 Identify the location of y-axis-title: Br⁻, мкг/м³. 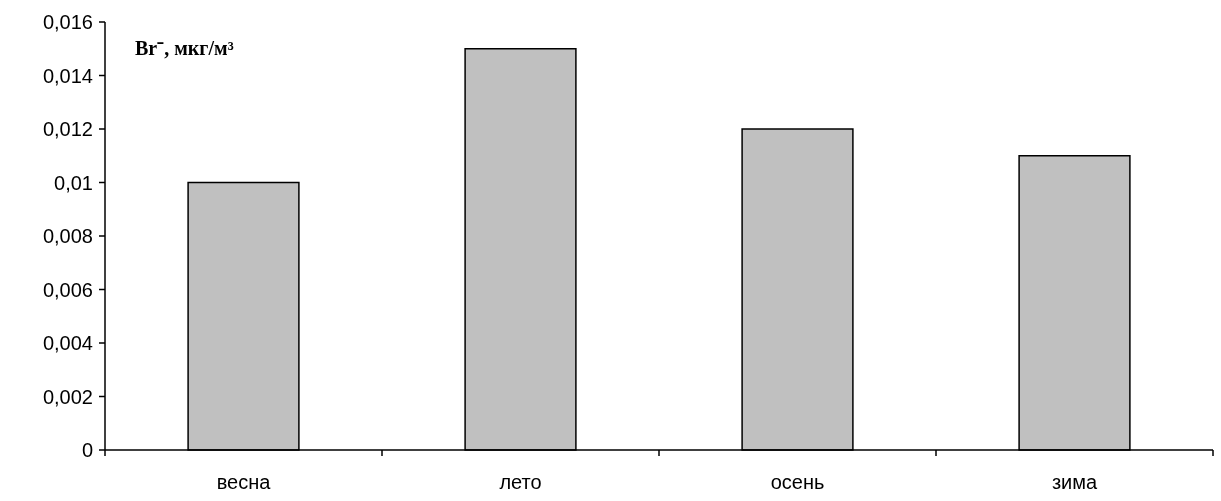
(184, 48).